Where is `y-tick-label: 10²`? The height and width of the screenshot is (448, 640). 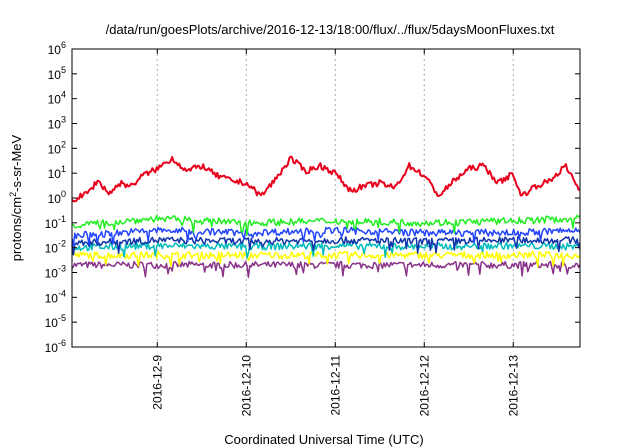 y-tick-label: 10² is located at coordinates (57, 147).